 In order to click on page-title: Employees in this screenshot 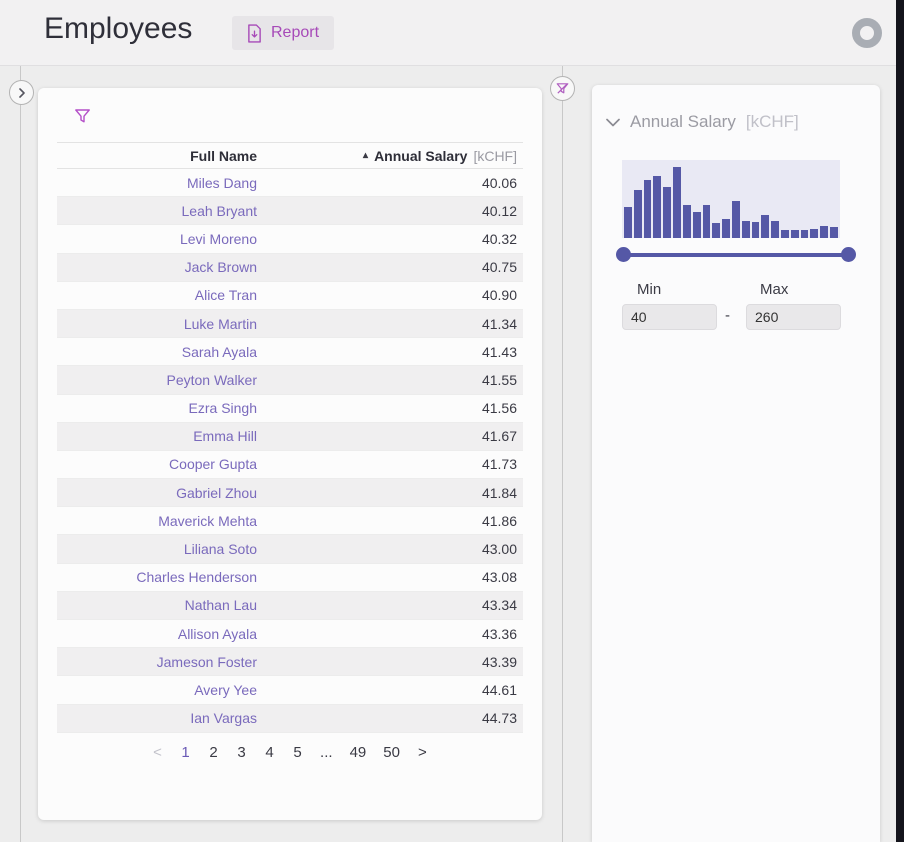, I will do `click(118, 28)`.